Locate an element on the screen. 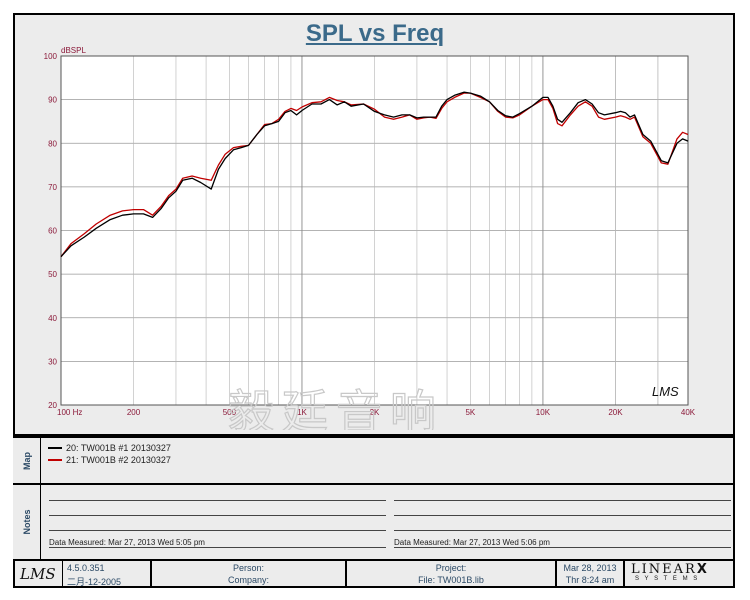  notes-tab-label: Notes is located at coordinates (26, 522).